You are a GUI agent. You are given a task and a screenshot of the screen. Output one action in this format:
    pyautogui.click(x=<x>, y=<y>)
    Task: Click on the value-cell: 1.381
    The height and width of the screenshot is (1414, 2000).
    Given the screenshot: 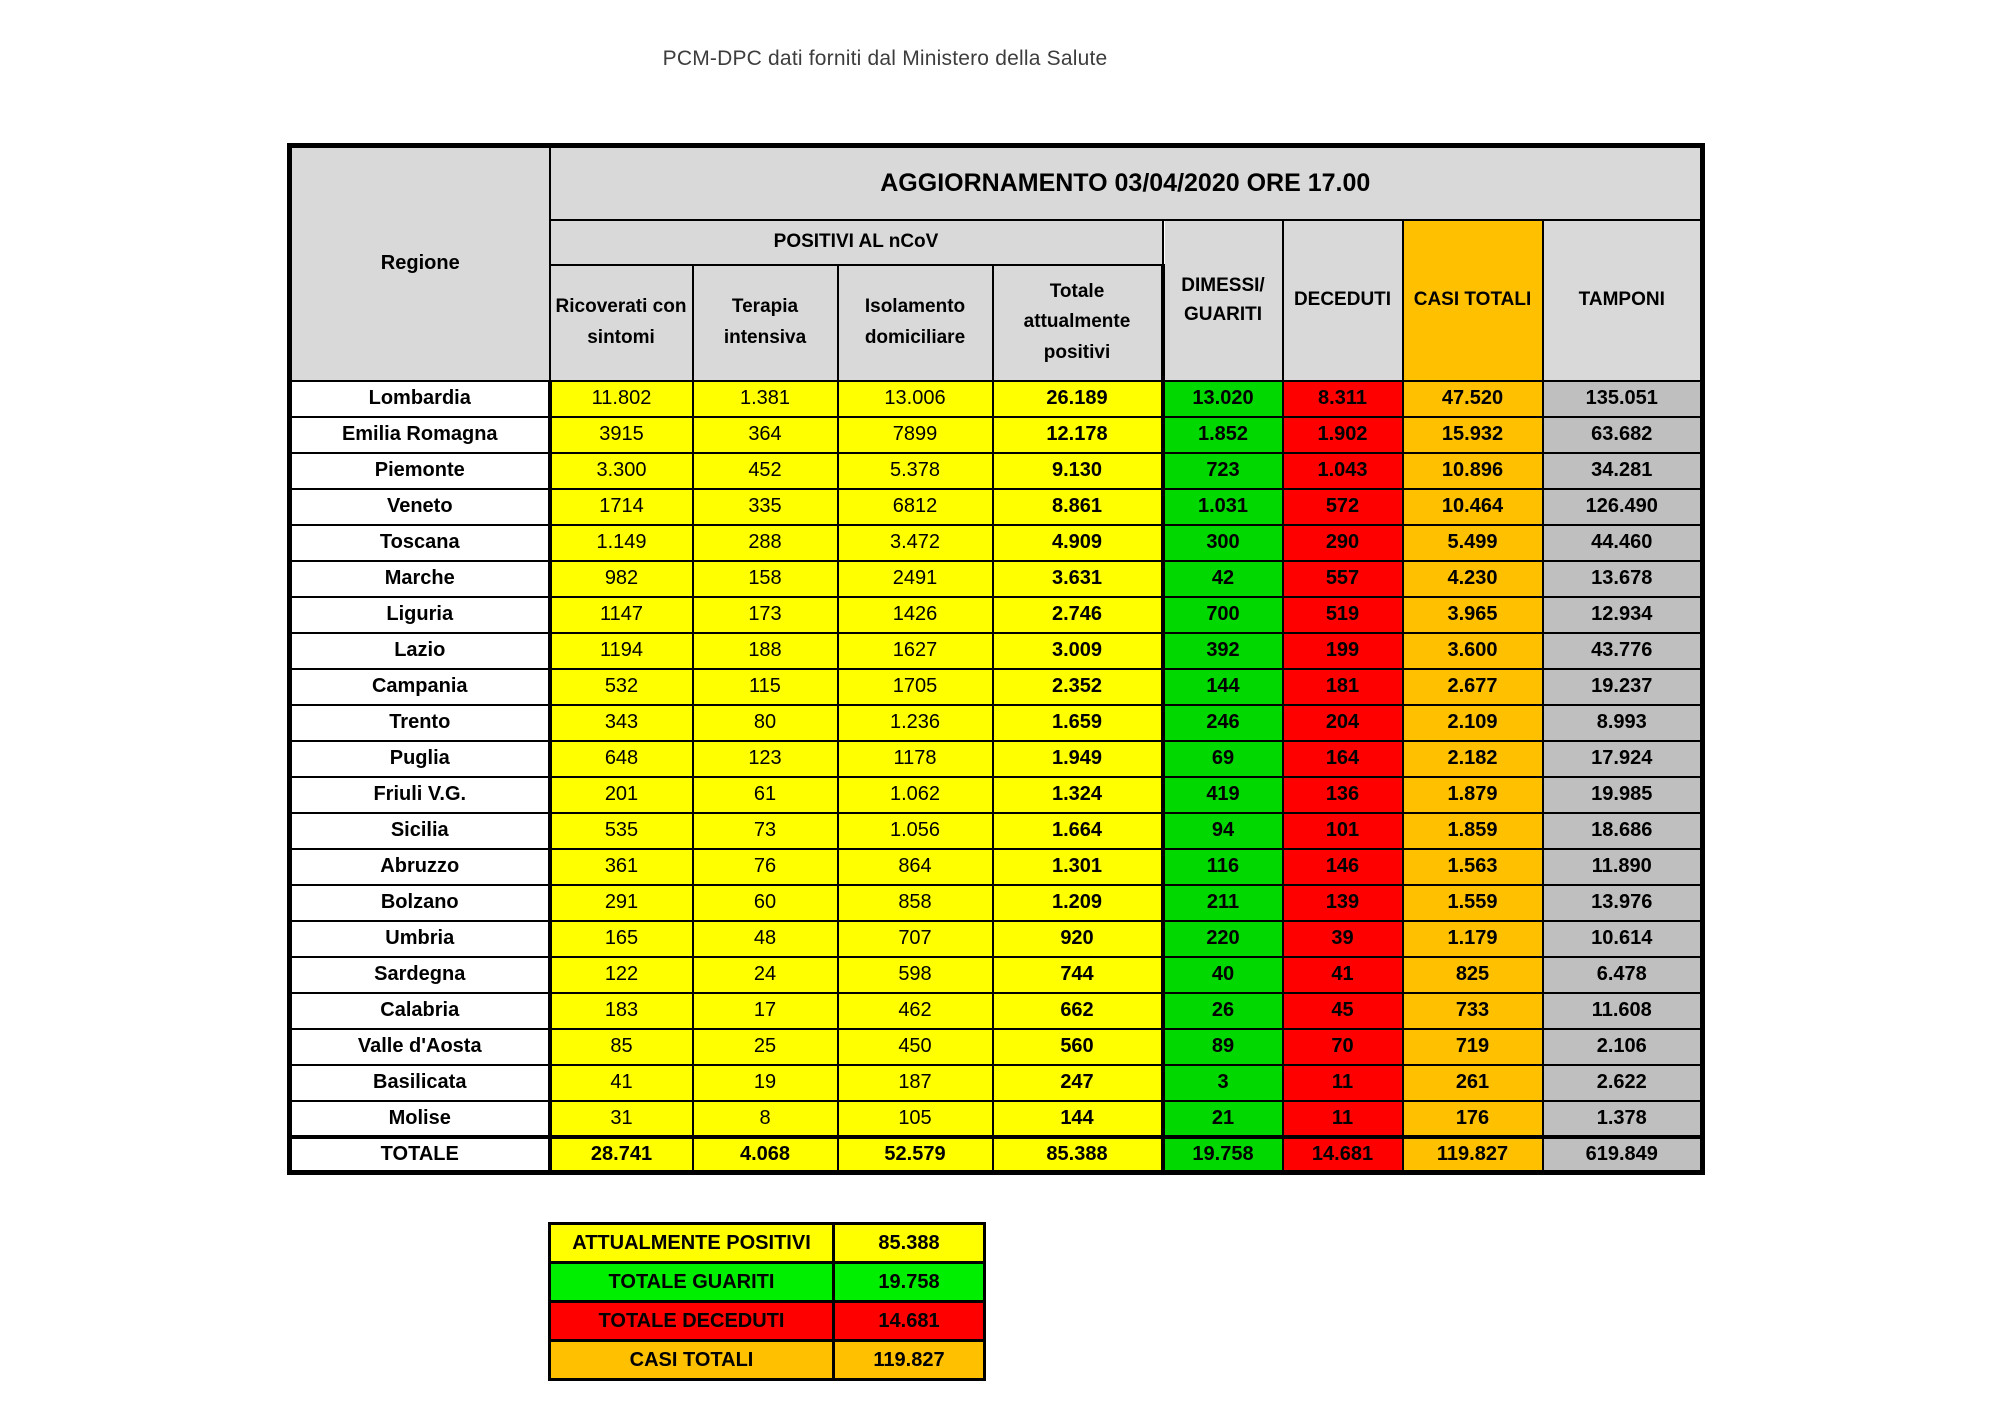 What is the action you would take?
    pyautogui.click(x=765, y=398)
    